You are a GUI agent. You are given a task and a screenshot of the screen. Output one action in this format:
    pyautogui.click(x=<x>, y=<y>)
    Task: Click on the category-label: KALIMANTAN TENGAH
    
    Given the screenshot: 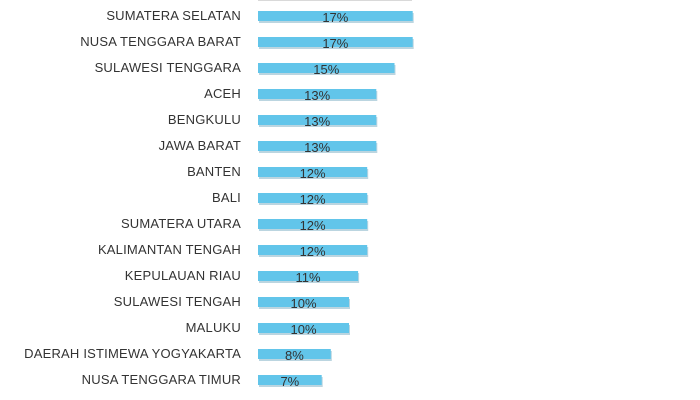 What is the action you would take?
    pyautogui.click(x=169, y=249)
    